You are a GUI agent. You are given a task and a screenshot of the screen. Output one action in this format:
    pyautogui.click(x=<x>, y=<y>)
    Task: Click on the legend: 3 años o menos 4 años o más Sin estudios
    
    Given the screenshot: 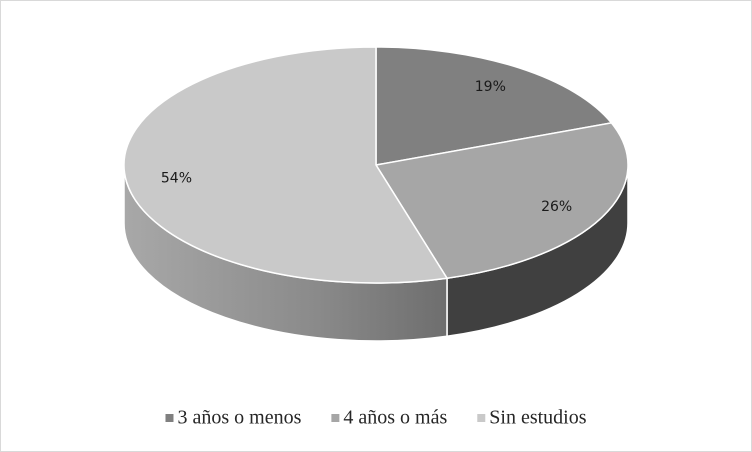 What is the action you would take?
    pyautogui.click(x=376, y=418)
    